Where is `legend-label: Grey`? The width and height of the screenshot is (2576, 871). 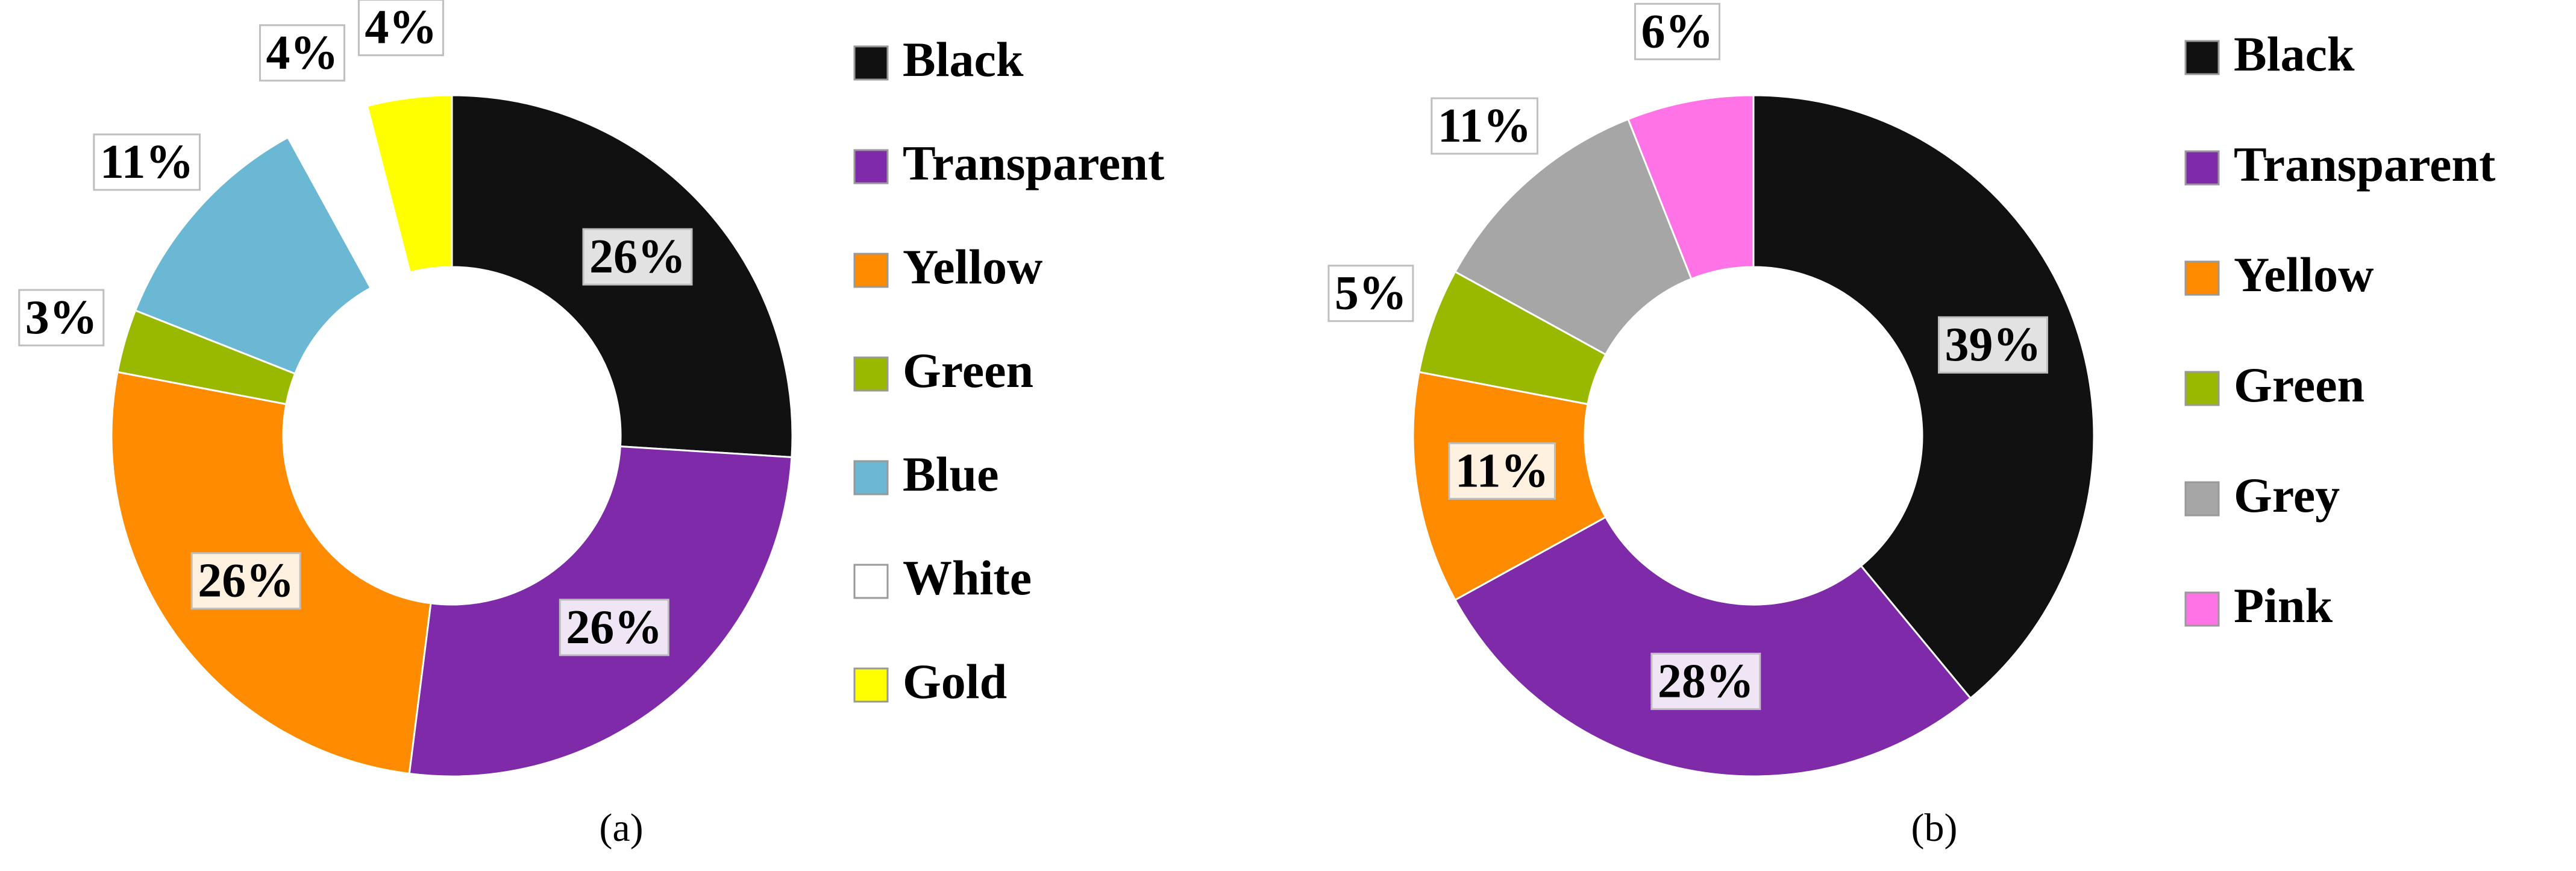
legend-label: Grey is located at coordinates (2287, 496).